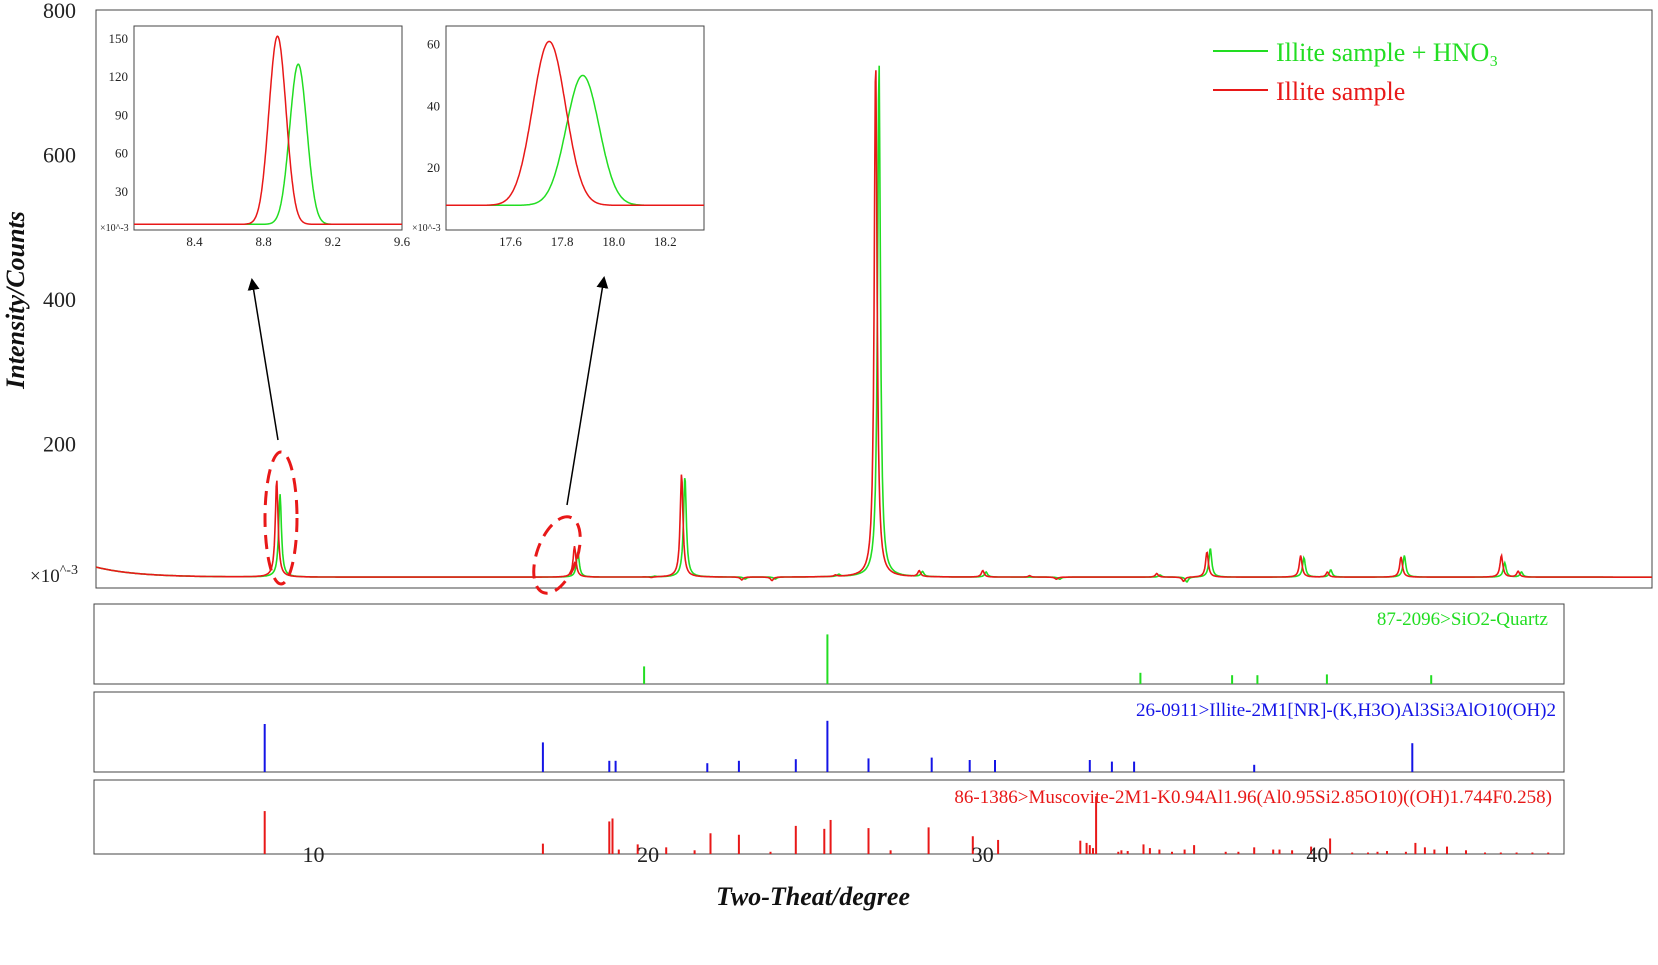  I want to click on inset-x-tick-label: 17.8, so click(562, 241).